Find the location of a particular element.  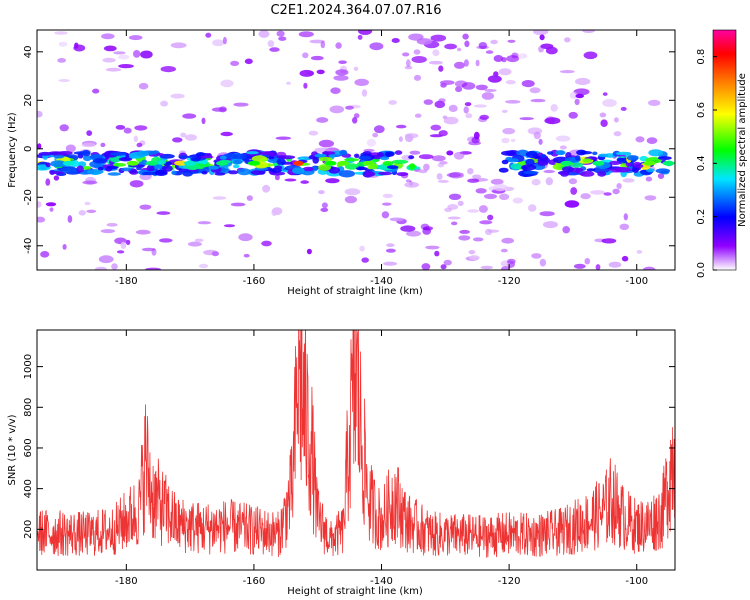

x-tick-label: -100 is located at coordinates (636, 281).